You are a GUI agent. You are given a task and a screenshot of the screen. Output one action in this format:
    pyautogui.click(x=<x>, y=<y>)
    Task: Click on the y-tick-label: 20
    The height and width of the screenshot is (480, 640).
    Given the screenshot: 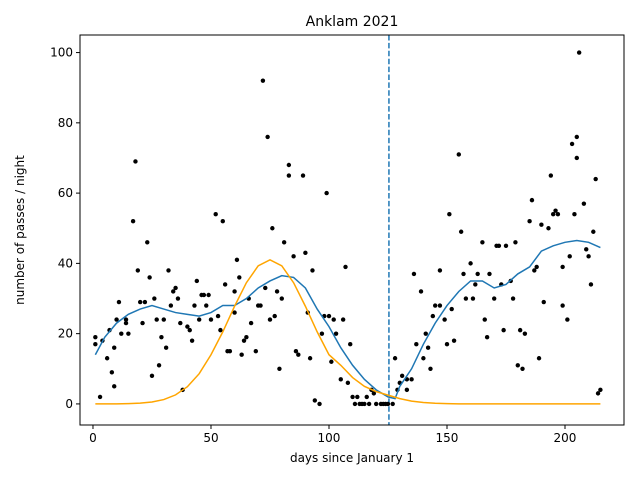 What is the action you would take?
    pyautogui.click(x=65, y=334)
    